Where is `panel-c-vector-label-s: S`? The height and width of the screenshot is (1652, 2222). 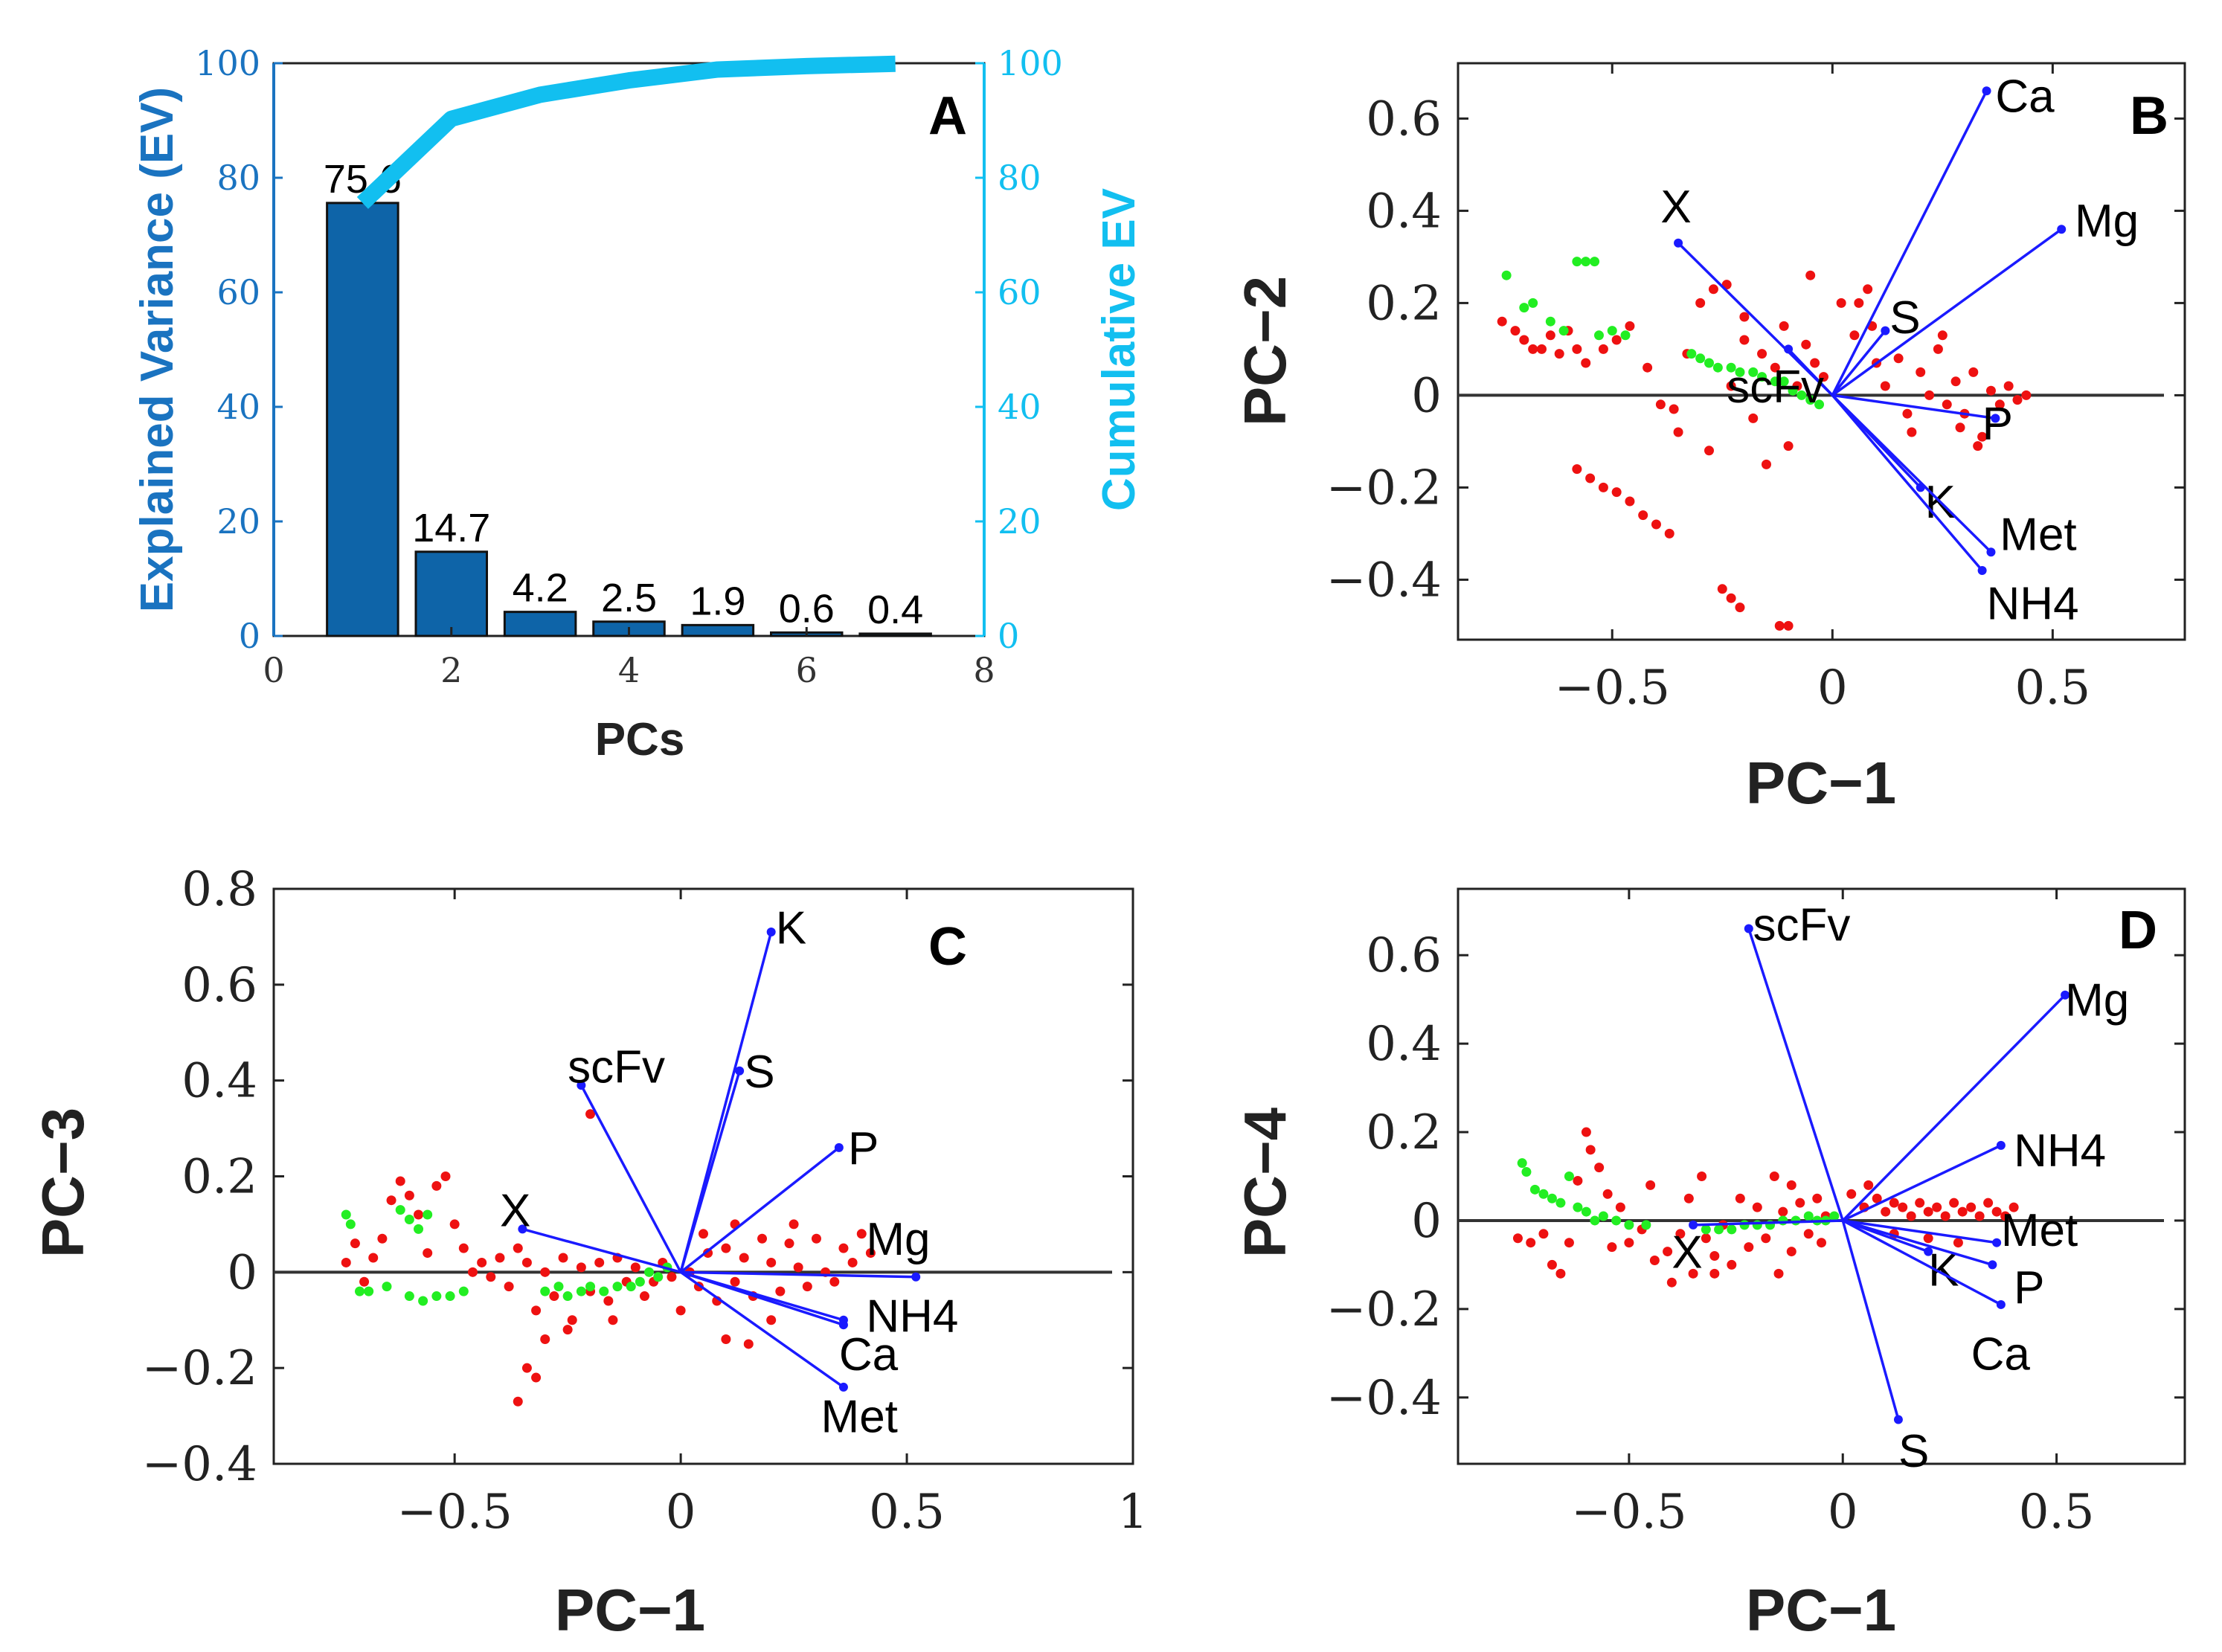
panel-c-vector-label-s: S is located at coordinates (759, 1072).